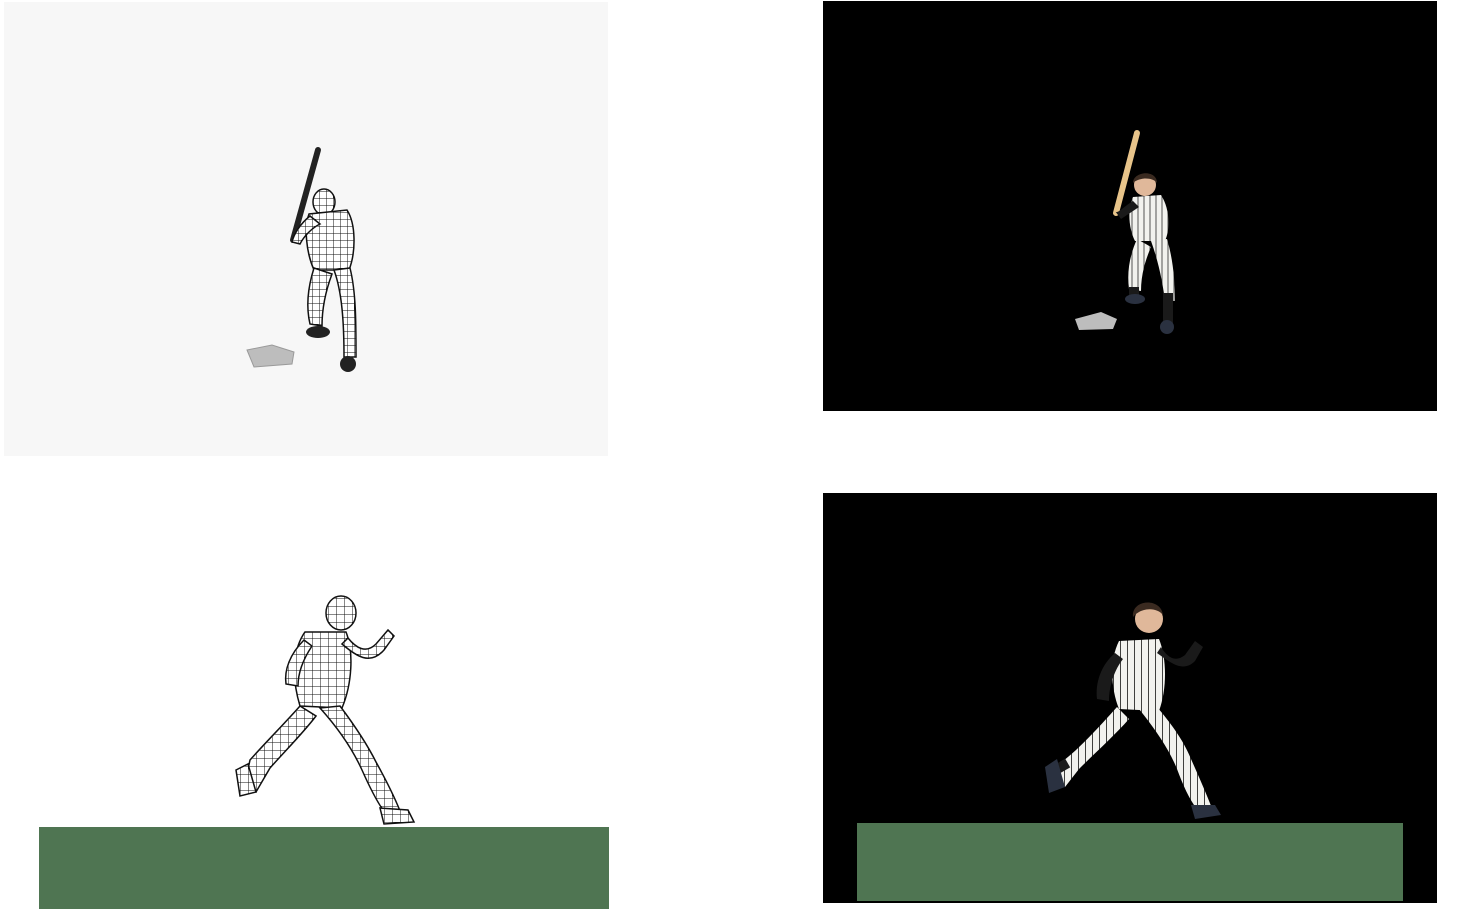 The width and height of the screenshot is (1458, 922). I want to click on wireframe-batter-image, so click(301, 259).